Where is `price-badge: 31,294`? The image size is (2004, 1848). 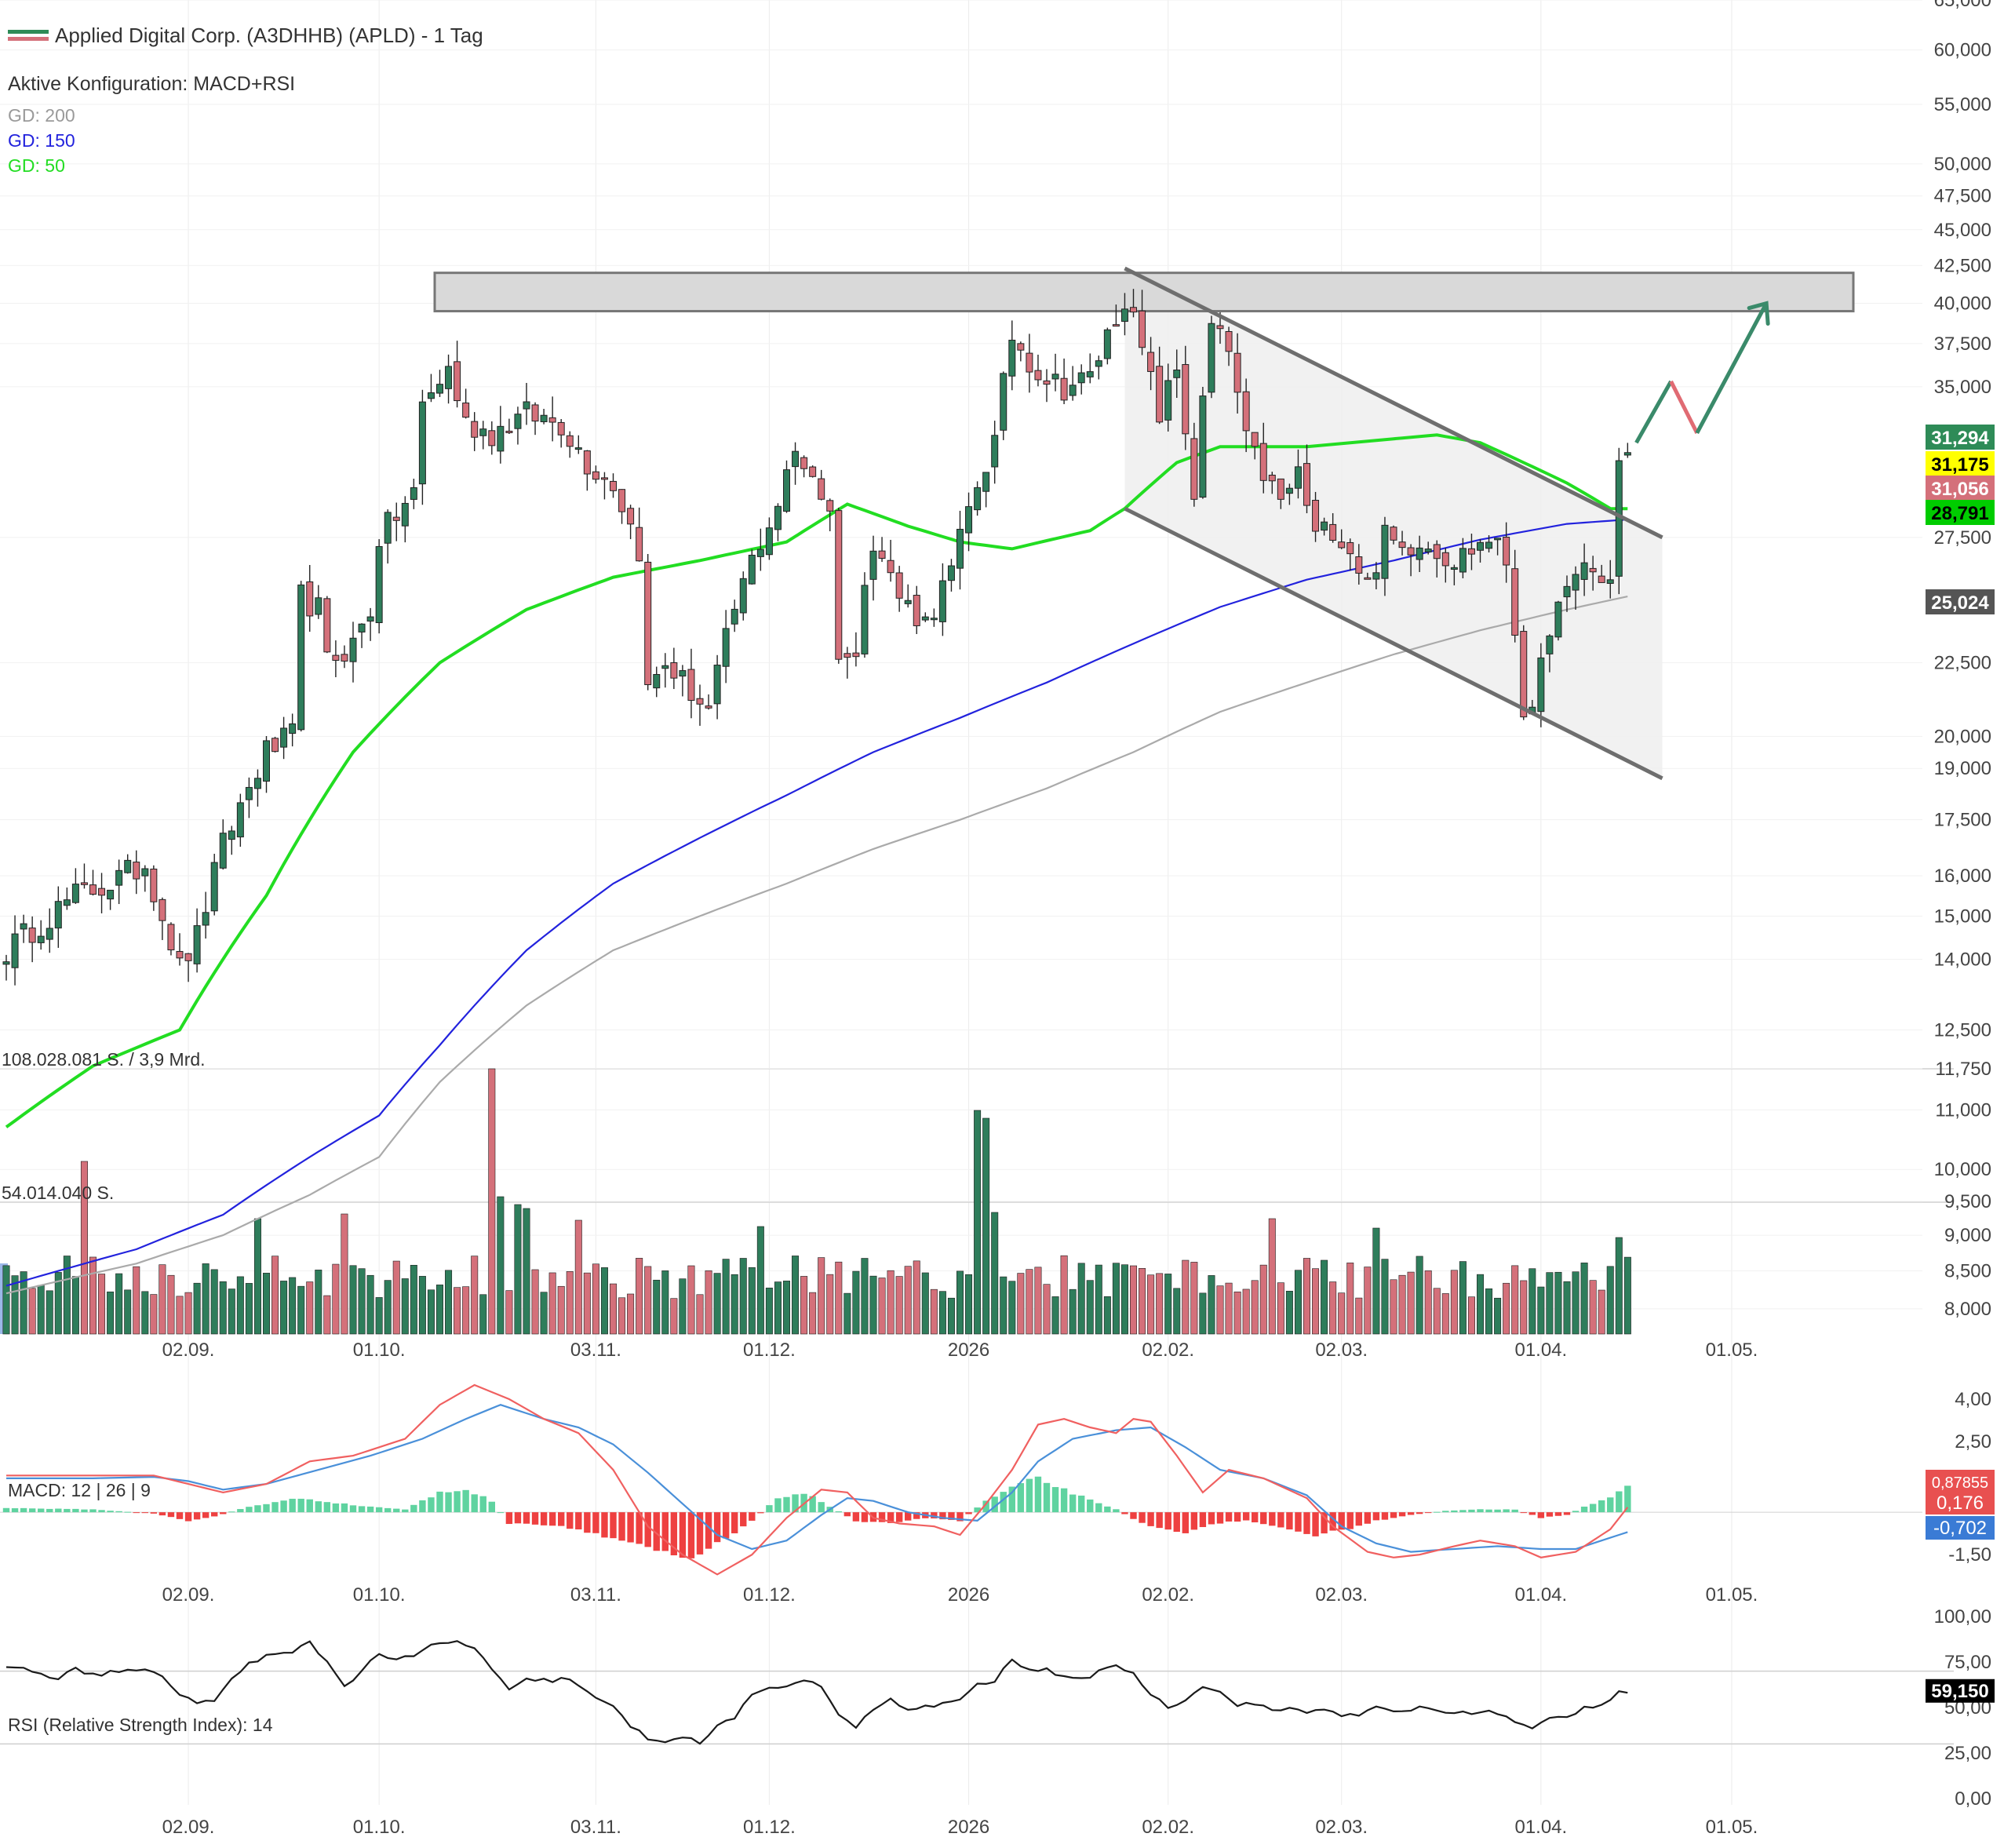
price-badge: 31,294 is located at coordinates (1960, 438).